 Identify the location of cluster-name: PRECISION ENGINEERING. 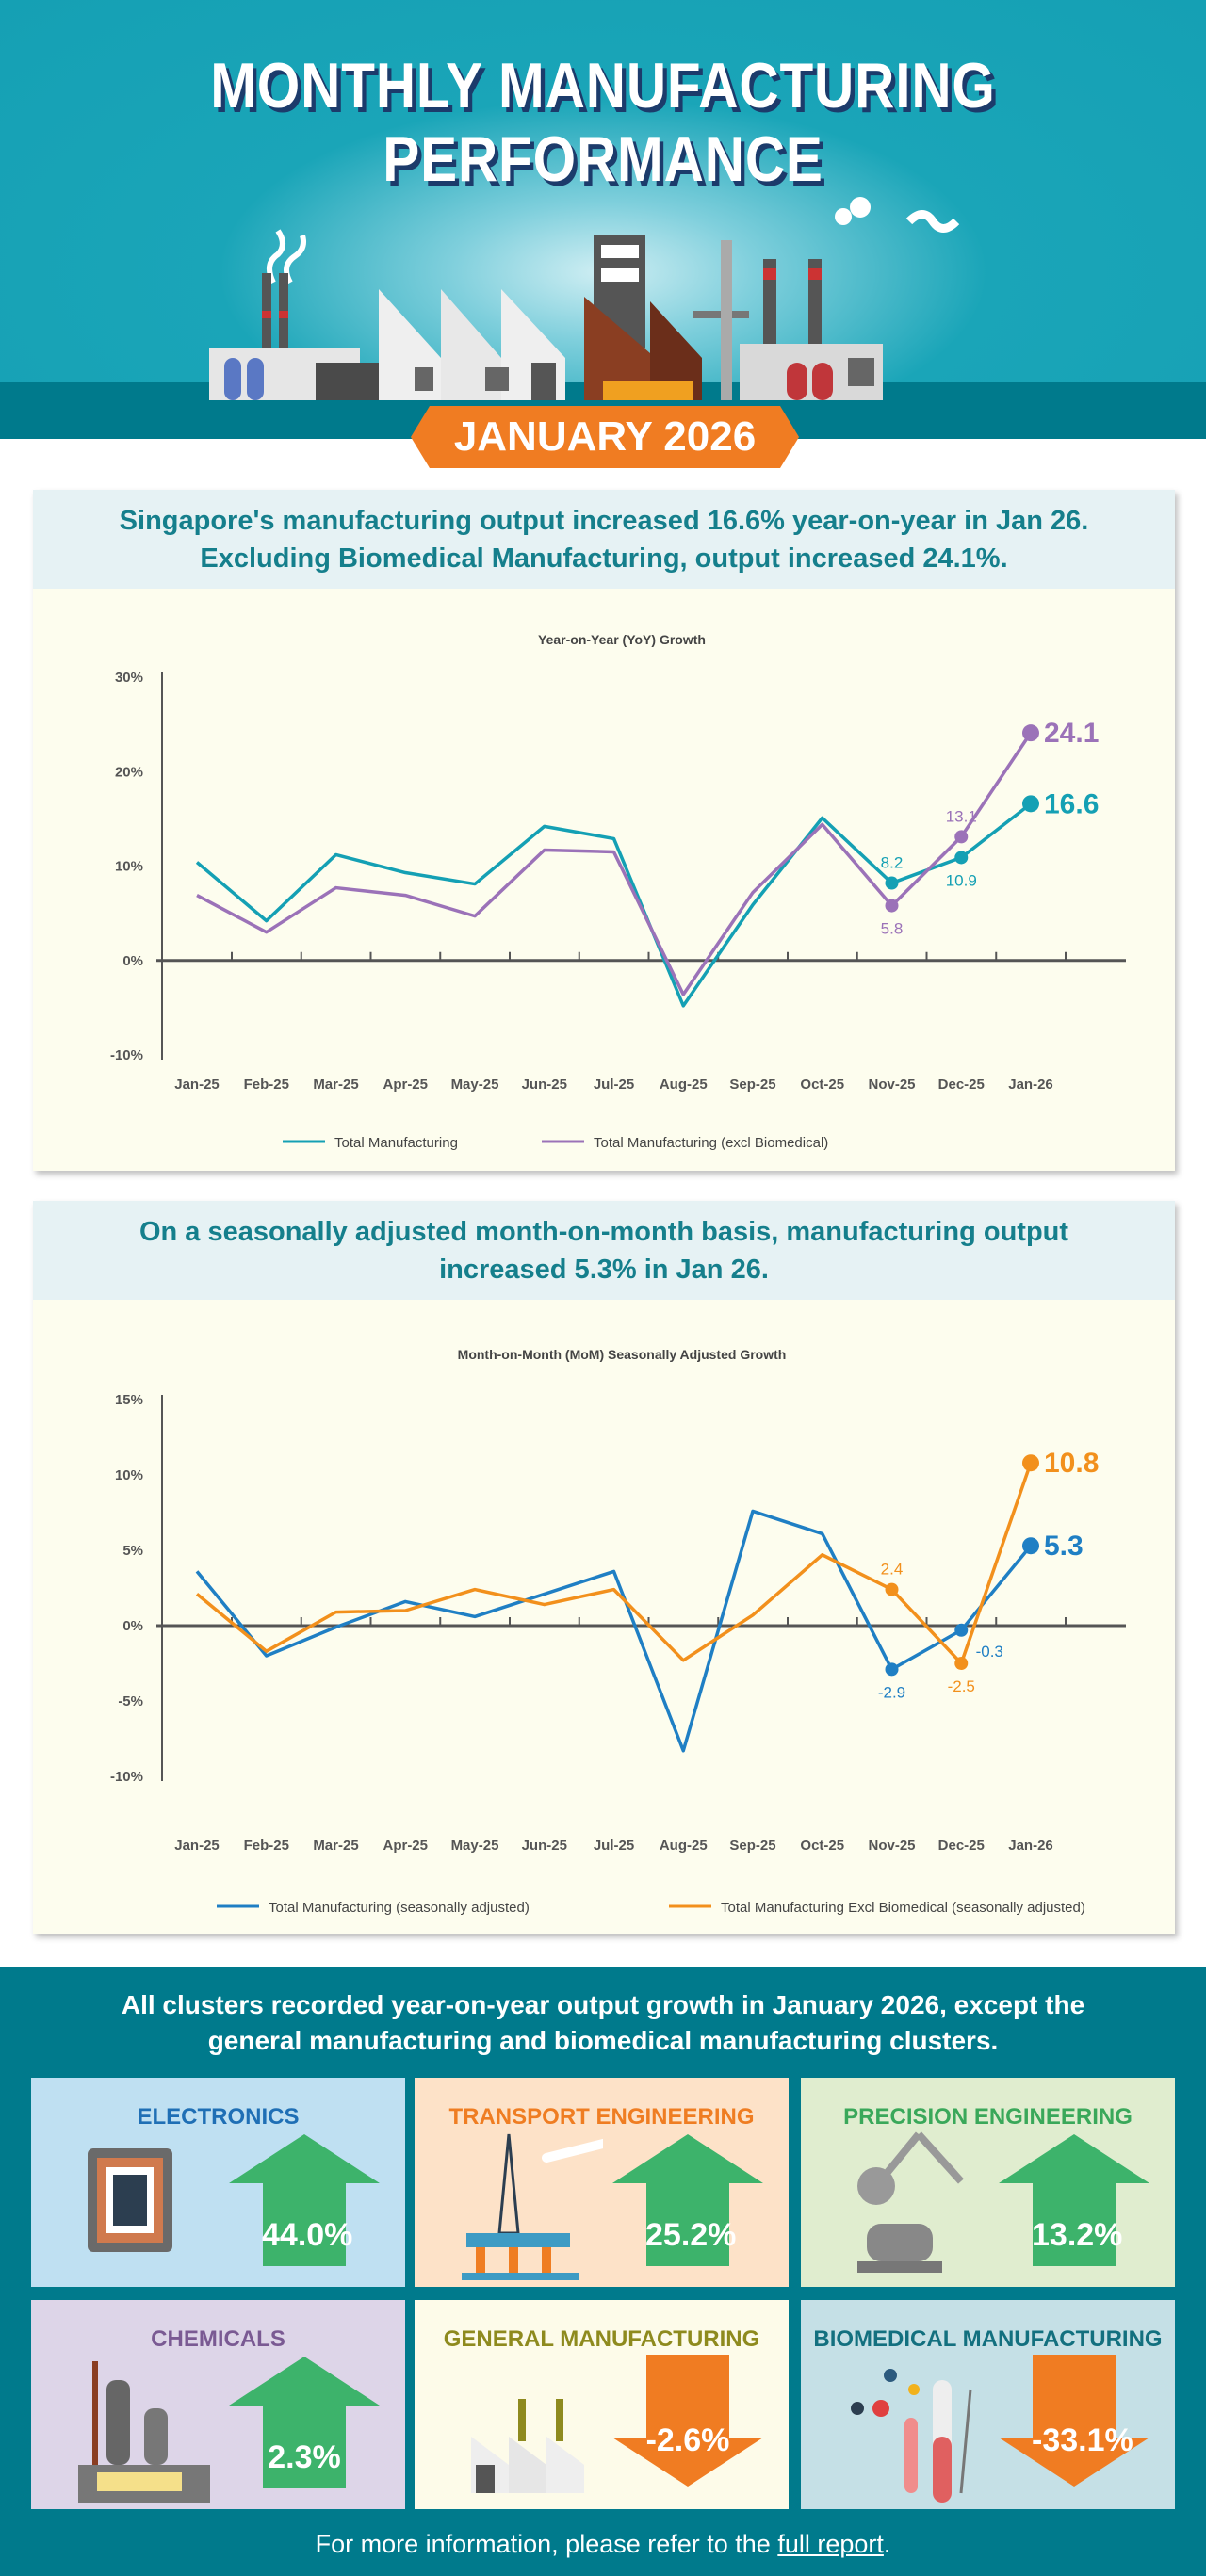
(988, 2117).